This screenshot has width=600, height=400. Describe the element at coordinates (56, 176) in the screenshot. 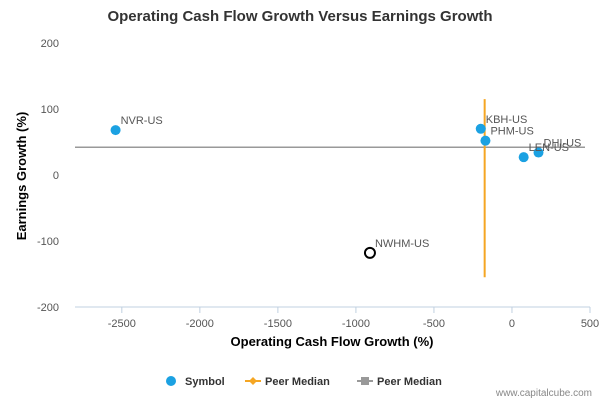

I see `y-tick-label: 0` at that location.